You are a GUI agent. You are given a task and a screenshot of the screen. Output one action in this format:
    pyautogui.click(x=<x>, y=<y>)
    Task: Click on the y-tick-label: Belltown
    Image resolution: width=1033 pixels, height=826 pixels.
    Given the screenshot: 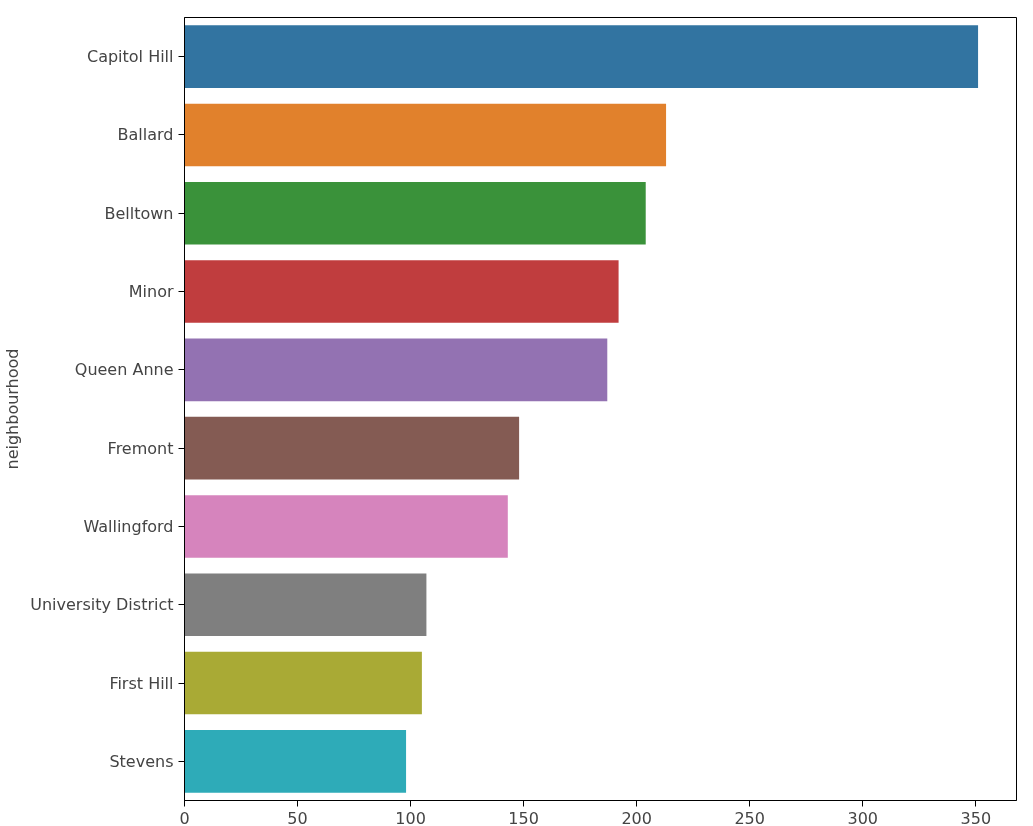 What is the action you would take?
    pyautogui.click(x=139, y=213)
    